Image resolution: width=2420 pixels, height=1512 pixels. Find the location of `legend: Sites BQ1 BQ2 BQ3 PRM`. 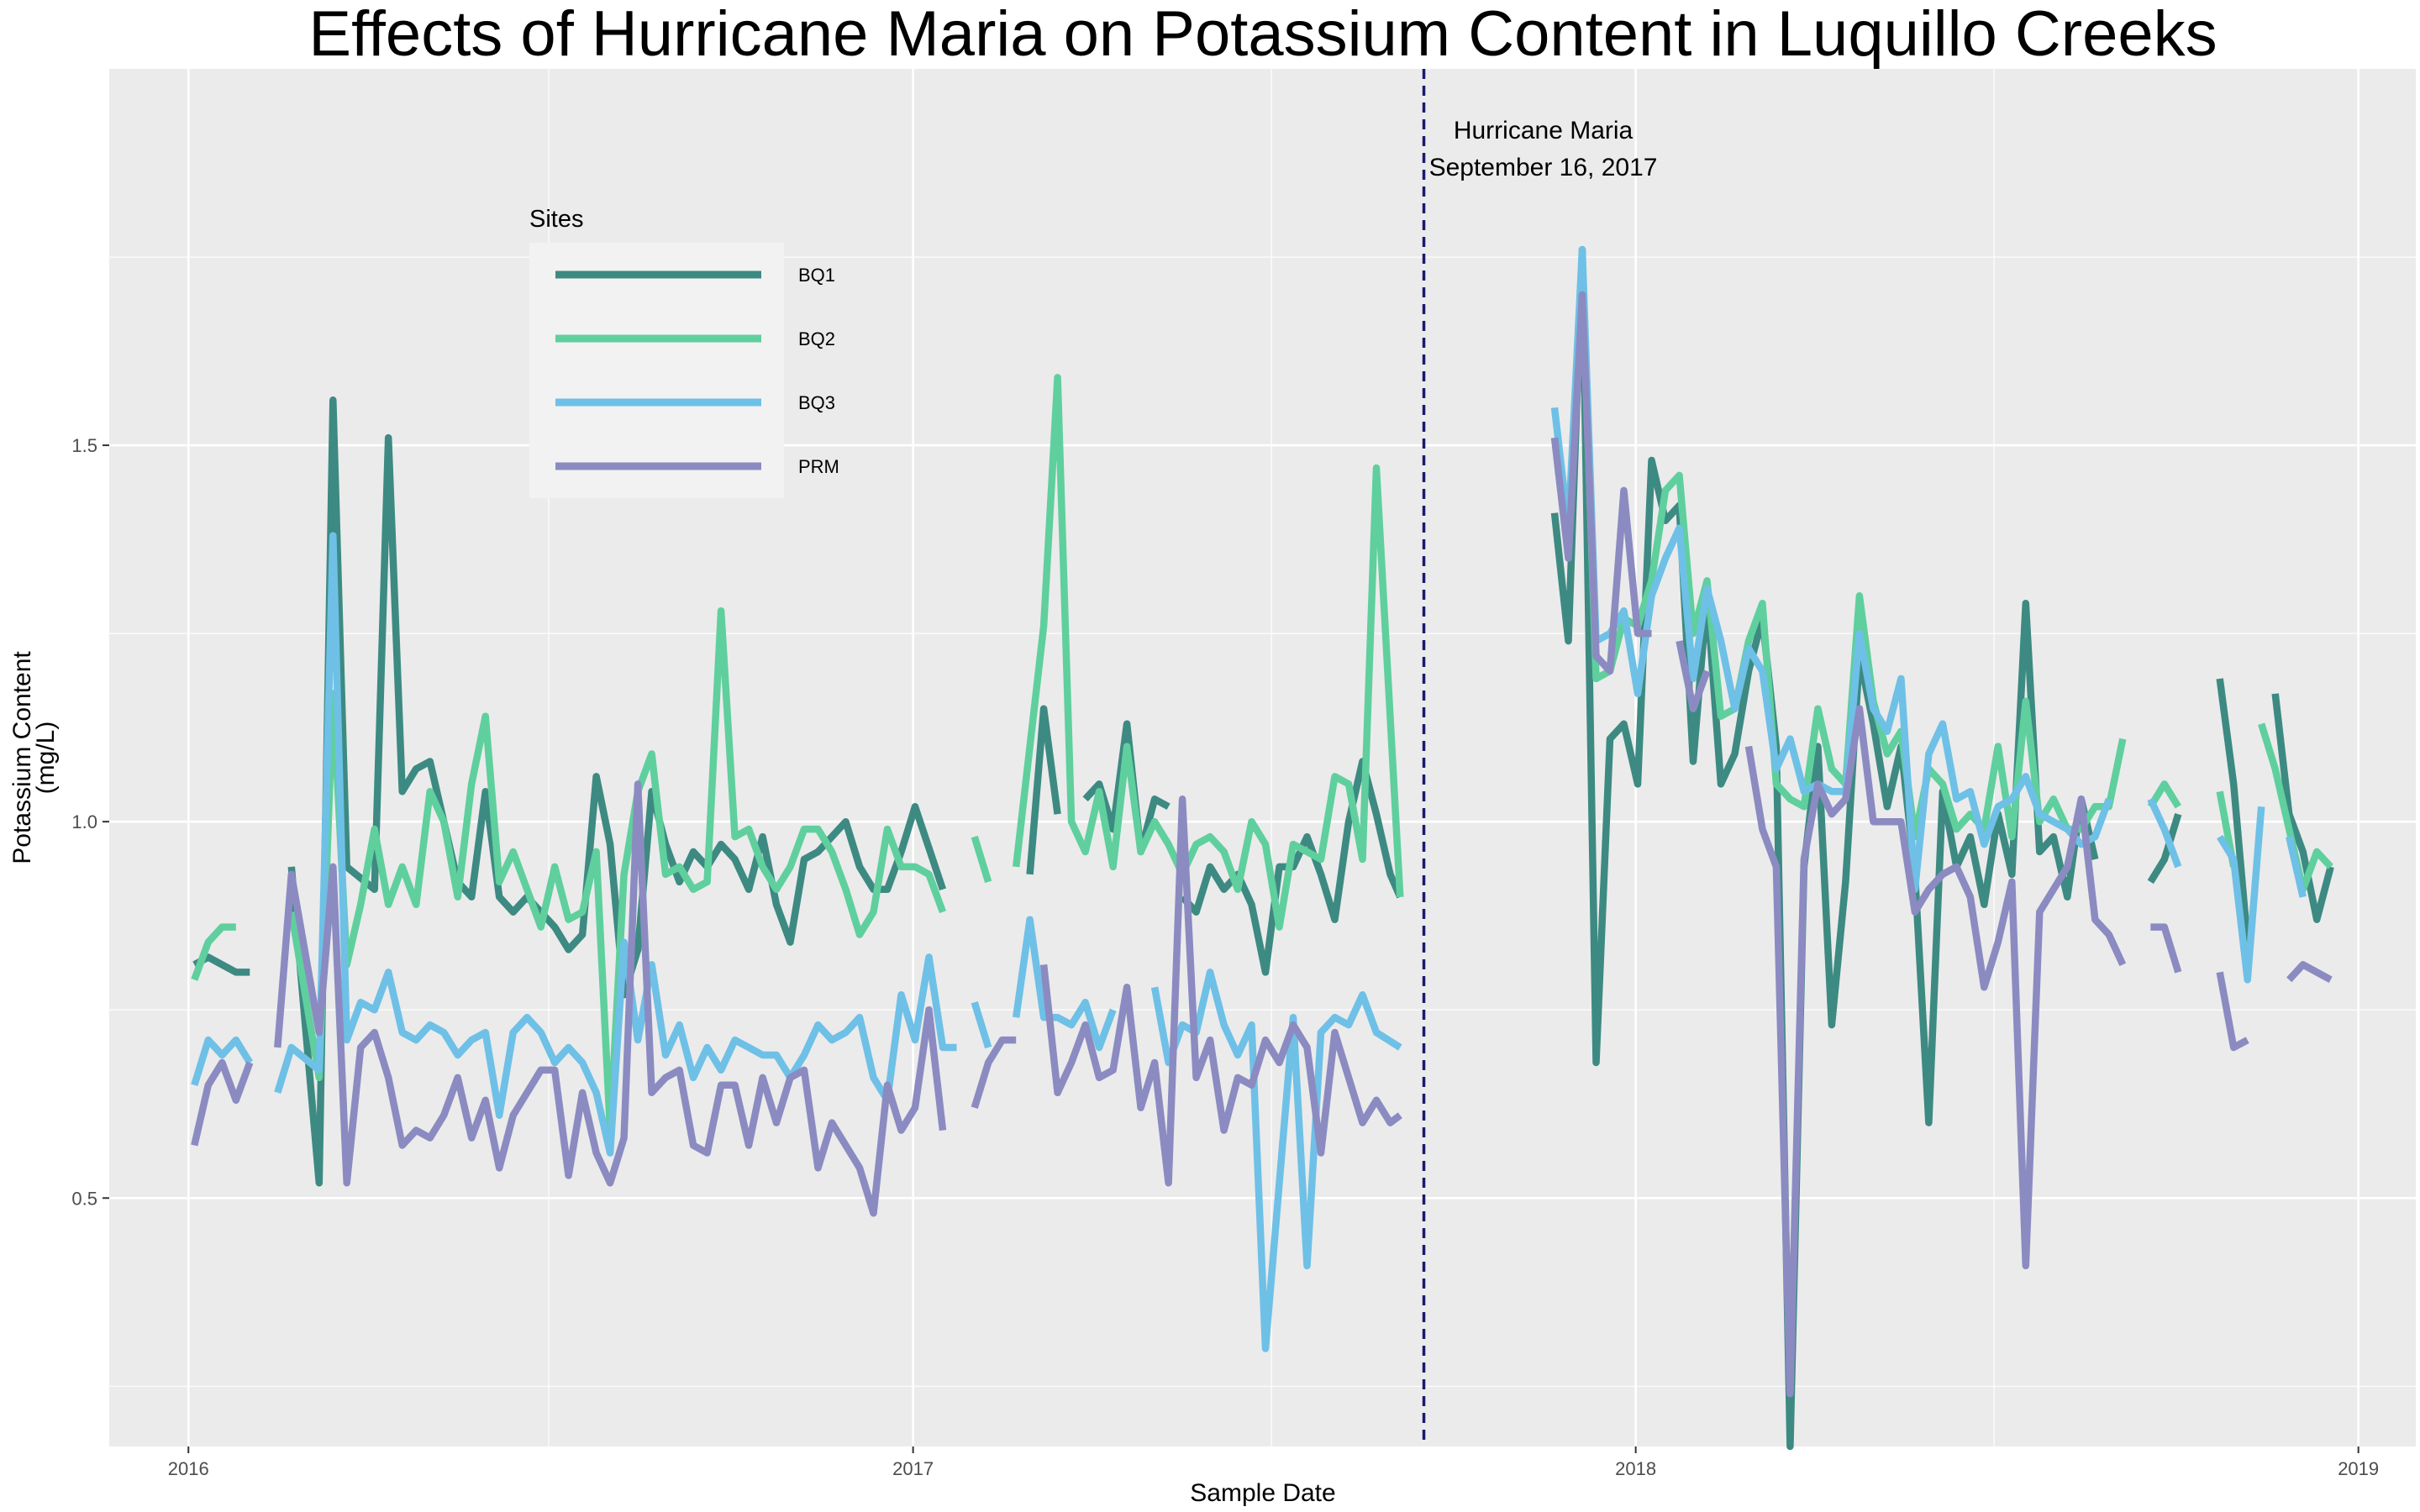

legend: Sites BQ1 BQ2 BQ3 PRM is located at coordinates (684, 352).